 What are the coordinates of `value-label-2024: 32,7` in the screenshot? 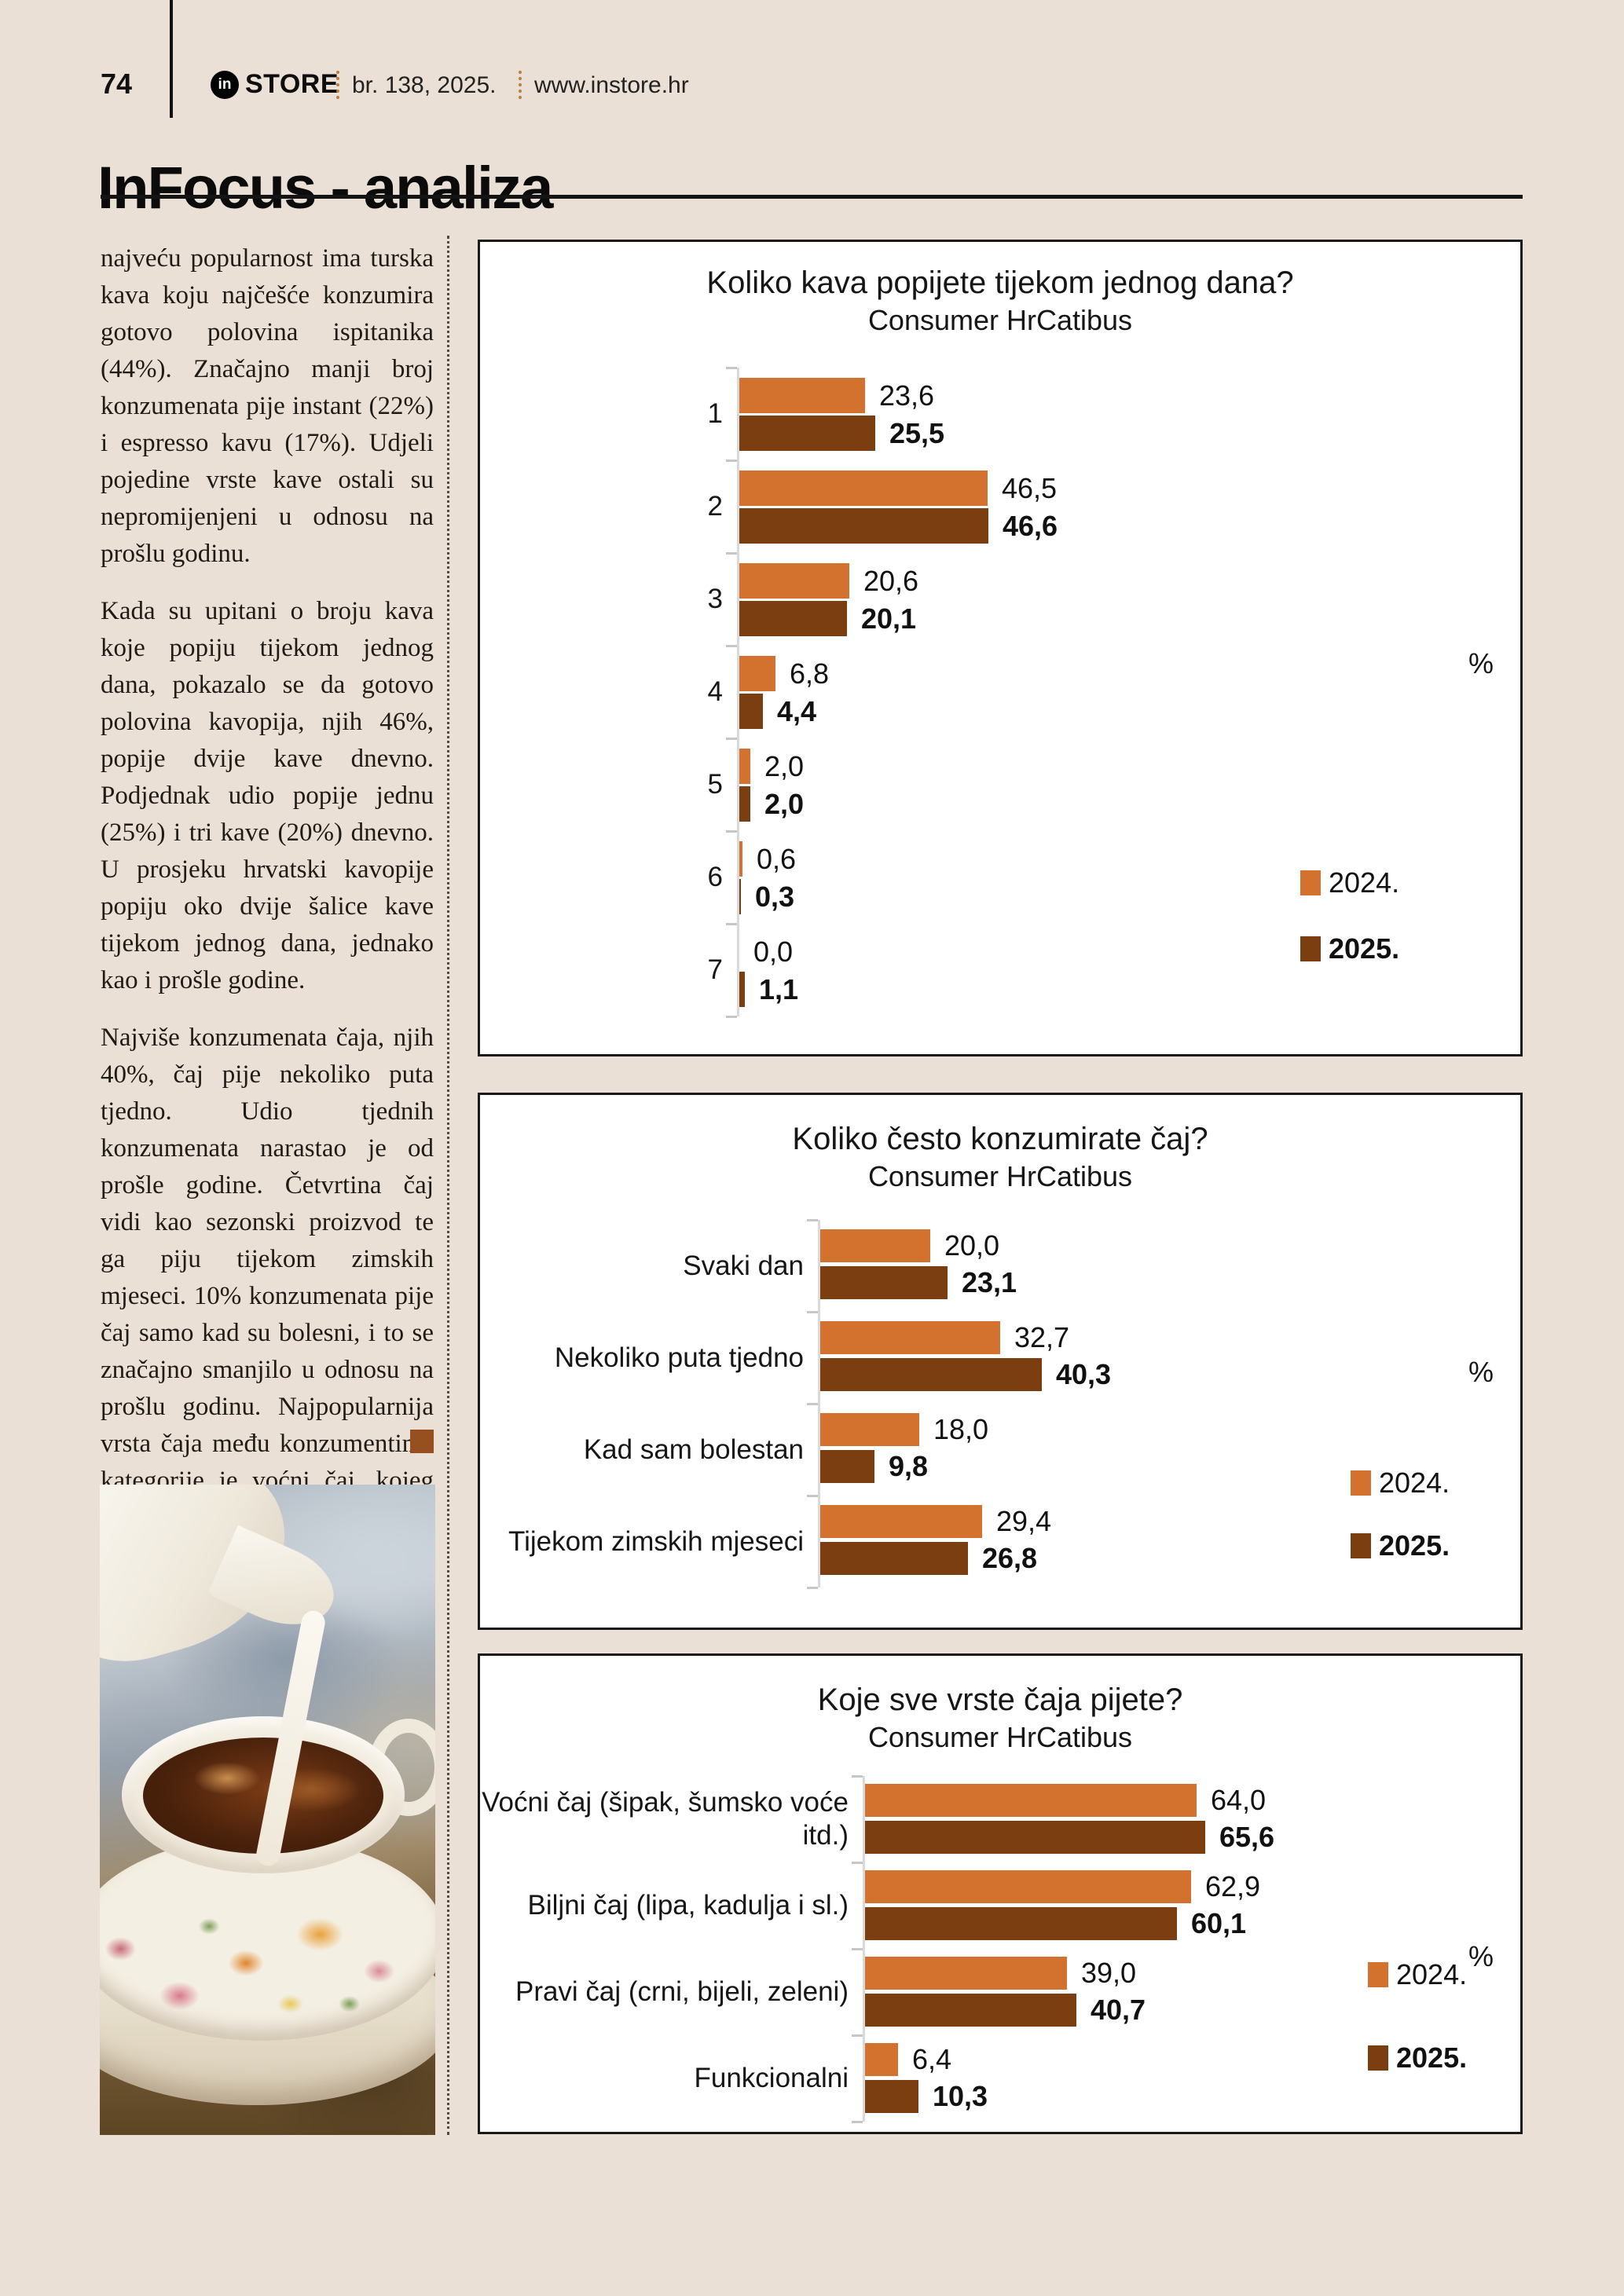 It's located at (1042, 1337).